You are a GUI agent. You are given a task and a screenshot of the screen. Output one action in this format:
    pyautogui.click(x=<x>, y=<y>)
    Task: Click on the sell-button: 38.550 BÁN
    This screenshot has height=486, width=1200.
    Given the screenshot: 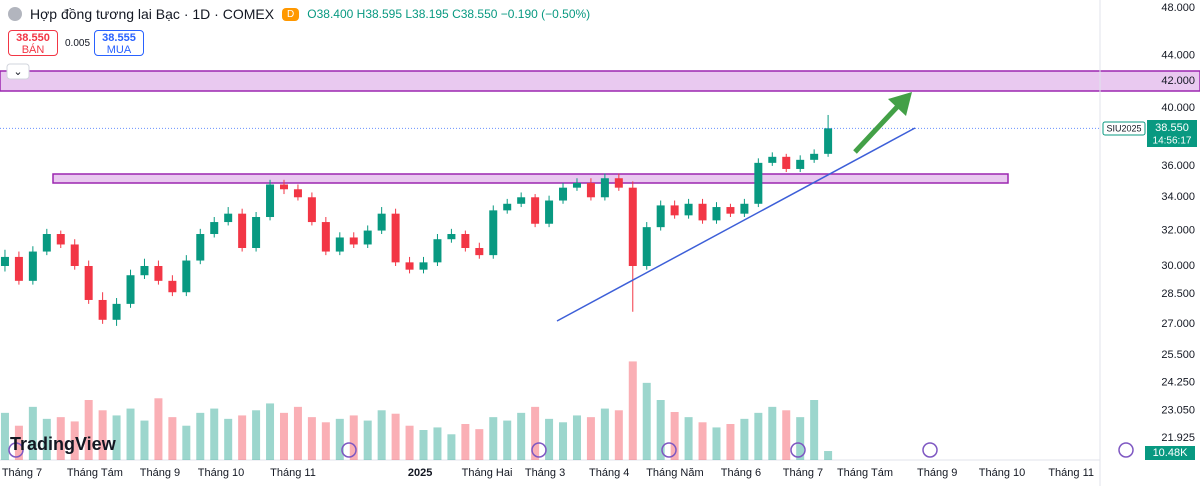 What is the action you would take?
    pyautogui.click(x=33, y=43)
    